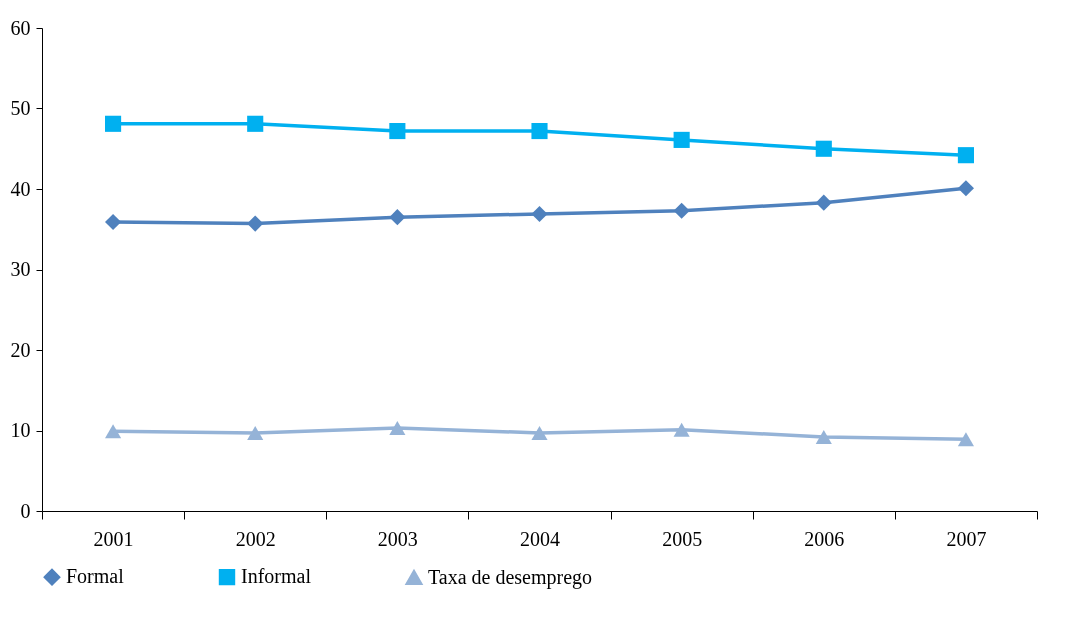 This screenshot has height=618, width=1083. I want to click on legend-label: Formal, so click(95, 576).